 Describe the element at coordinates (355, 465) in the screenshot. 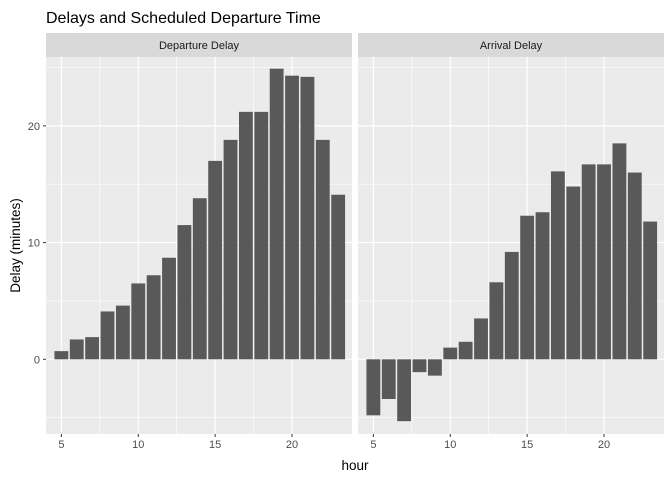

I see `x-axis-title: hour` at that location.